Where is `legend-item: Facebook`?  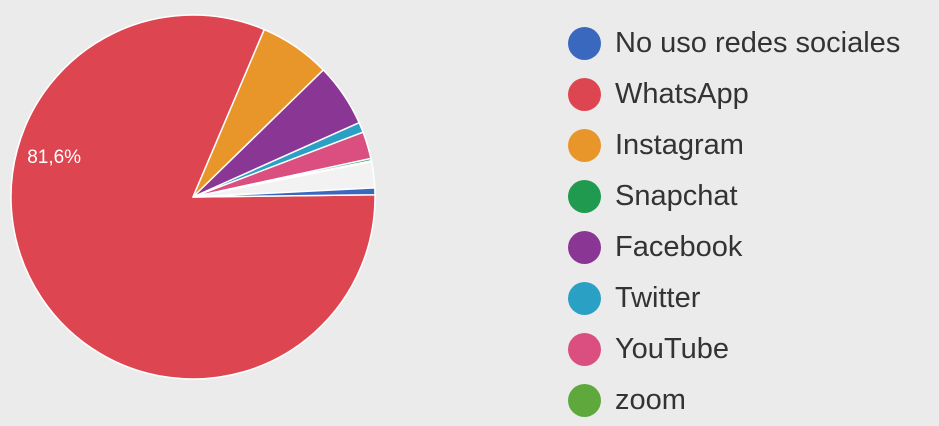 legend-item: Facebook is located at coordinates (734, 247).